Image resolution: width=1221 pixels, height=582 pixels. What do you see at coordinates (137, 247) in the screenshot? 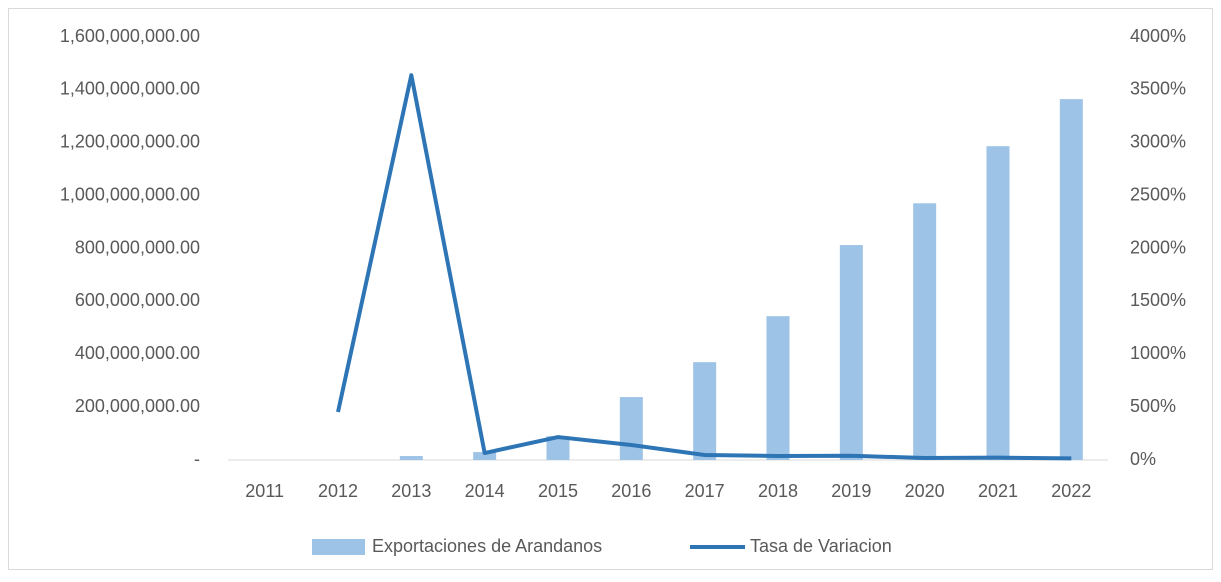
I see `y-tick-label: 800,000,000.00` at bounding box center [137, 247].